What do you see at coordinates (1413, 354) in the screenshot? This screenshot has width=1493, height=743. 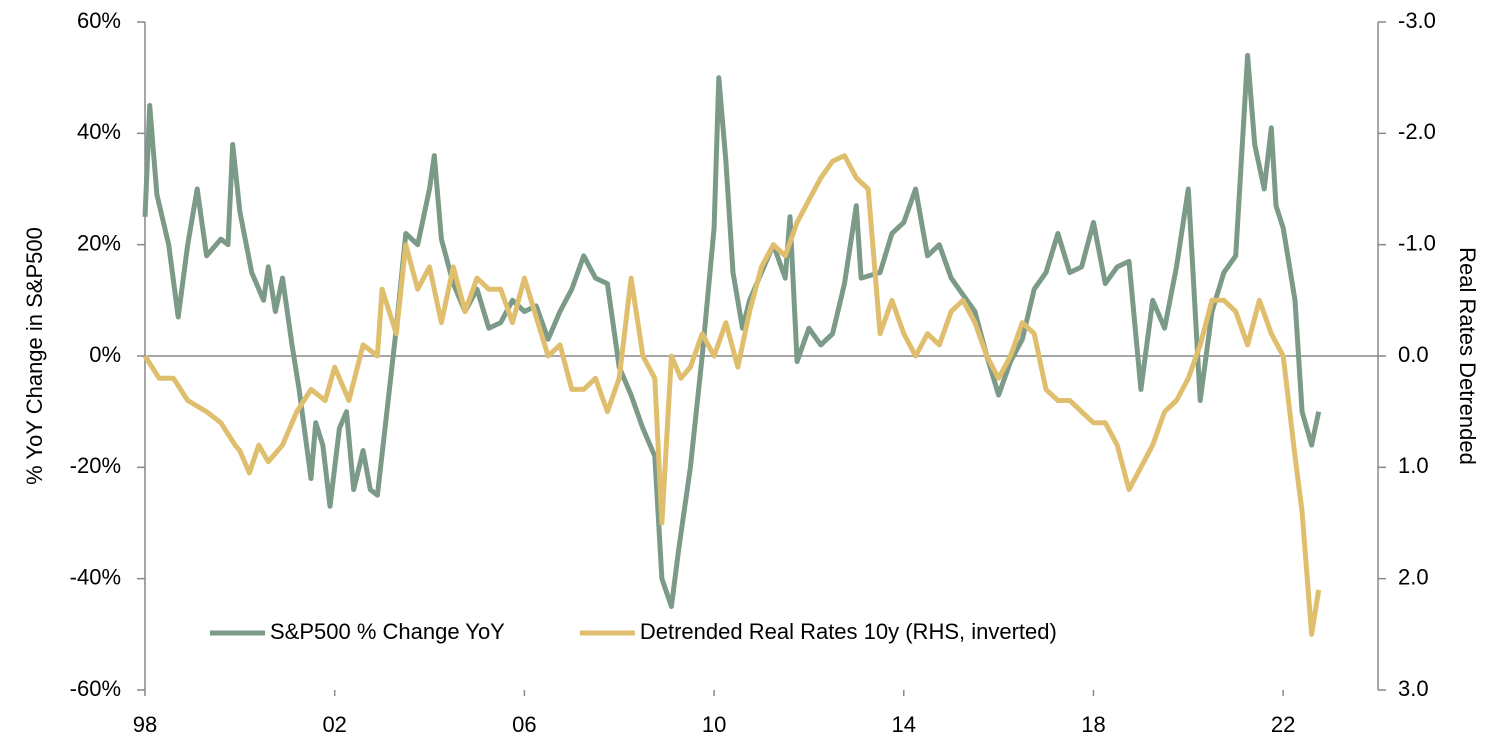 I see `y2-tick-label: 0.0` at bounding box center [1413, 354].